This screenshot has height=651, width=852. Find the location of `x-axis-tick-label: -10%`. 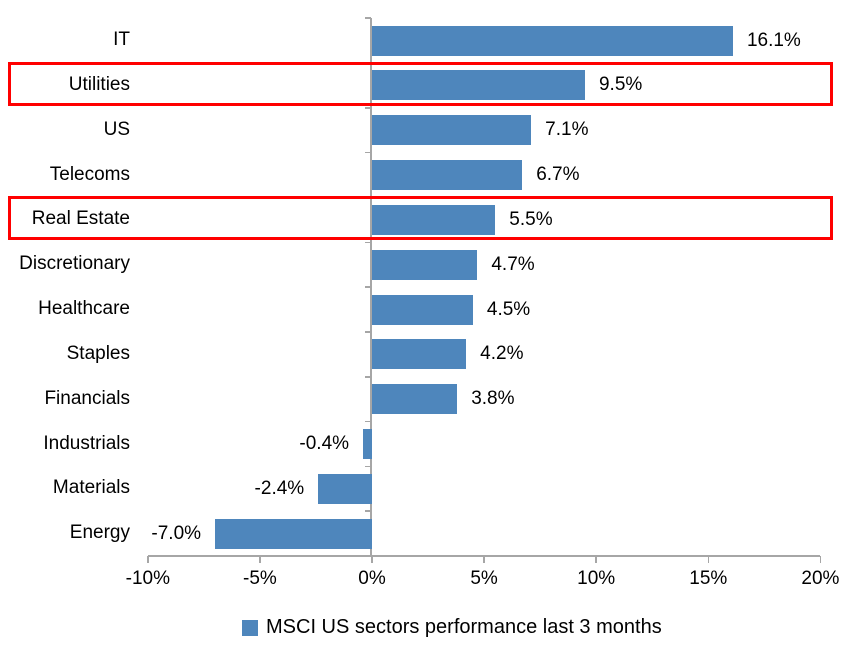

x-axis-tick-label: -10% is located at coordinates (147, 579).